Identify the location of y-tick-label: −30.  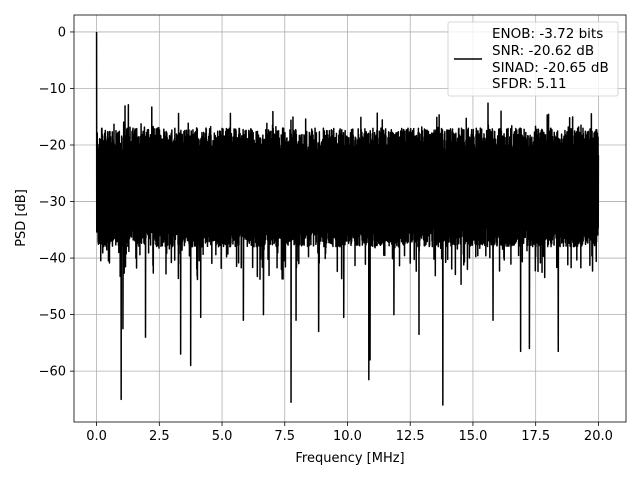
(52, 202).